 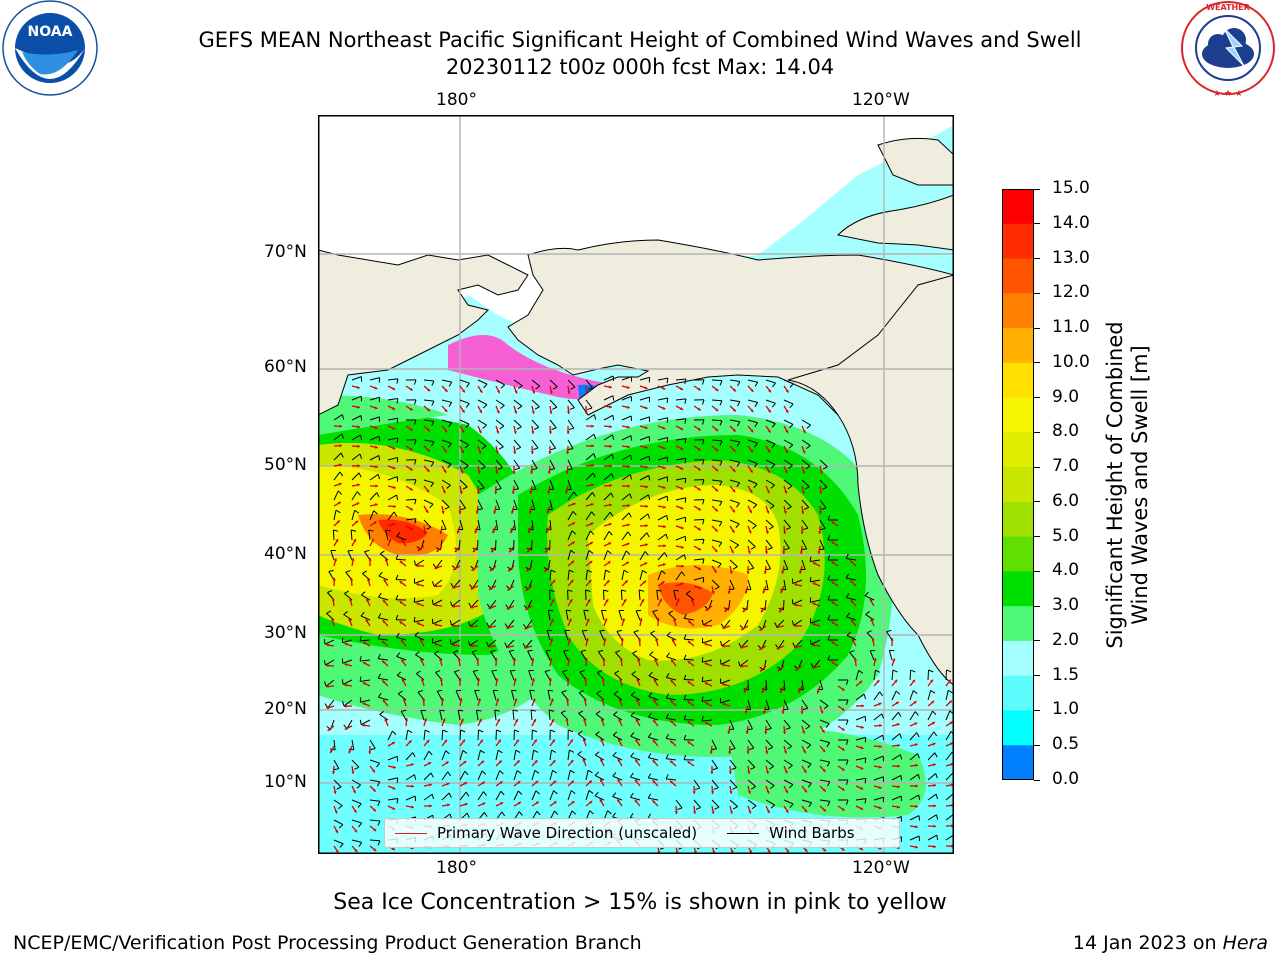 I want to click on colorbar-tick-label: 2.0, so click(x=1066, y=639).